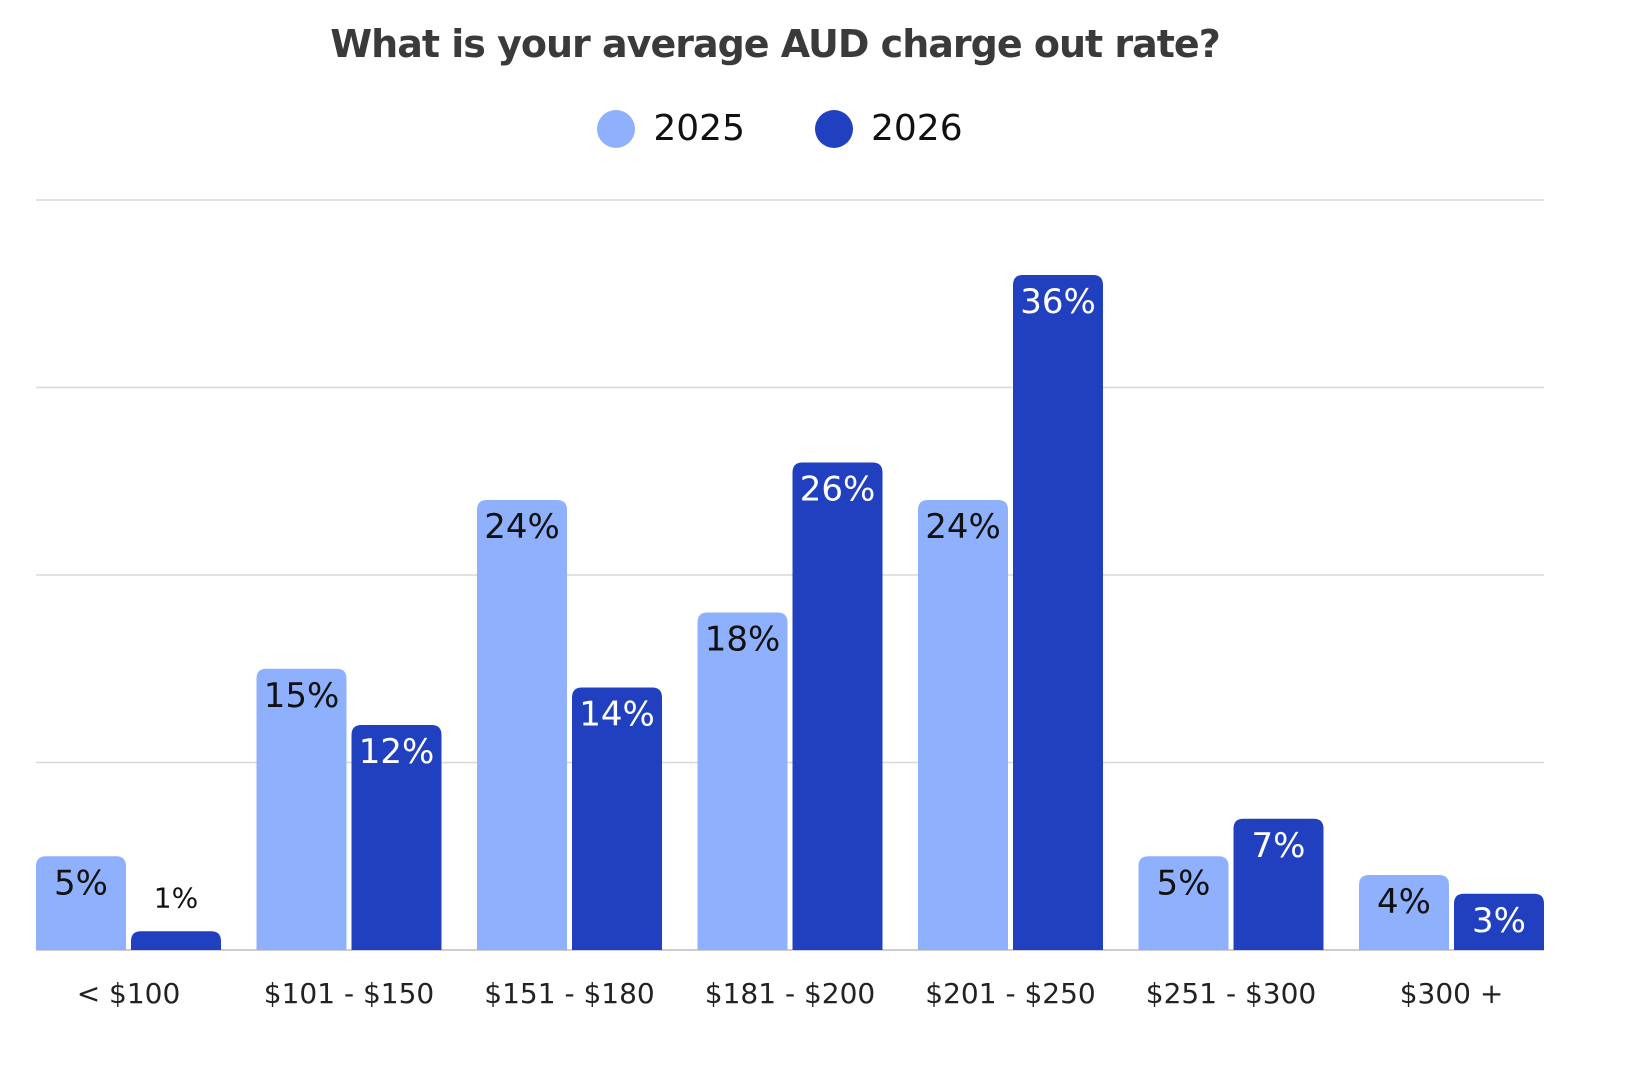 Image resolution: width=1640 pixels, height=1086 pixels. I want to click on bar-label-2025-2: 24%, so click(522, 527).